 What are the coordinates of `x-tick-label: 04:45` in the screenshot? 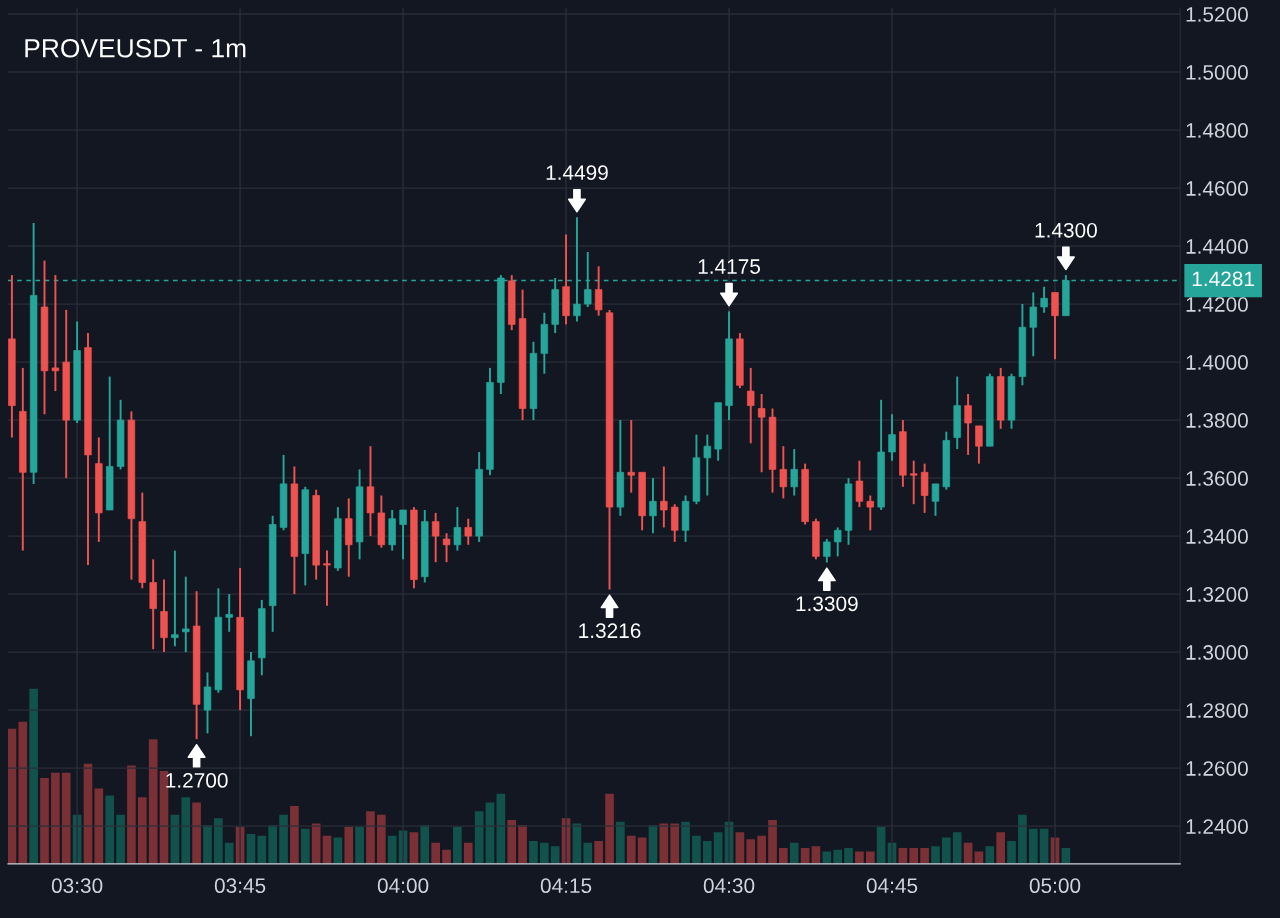 It's located at (892, 886).